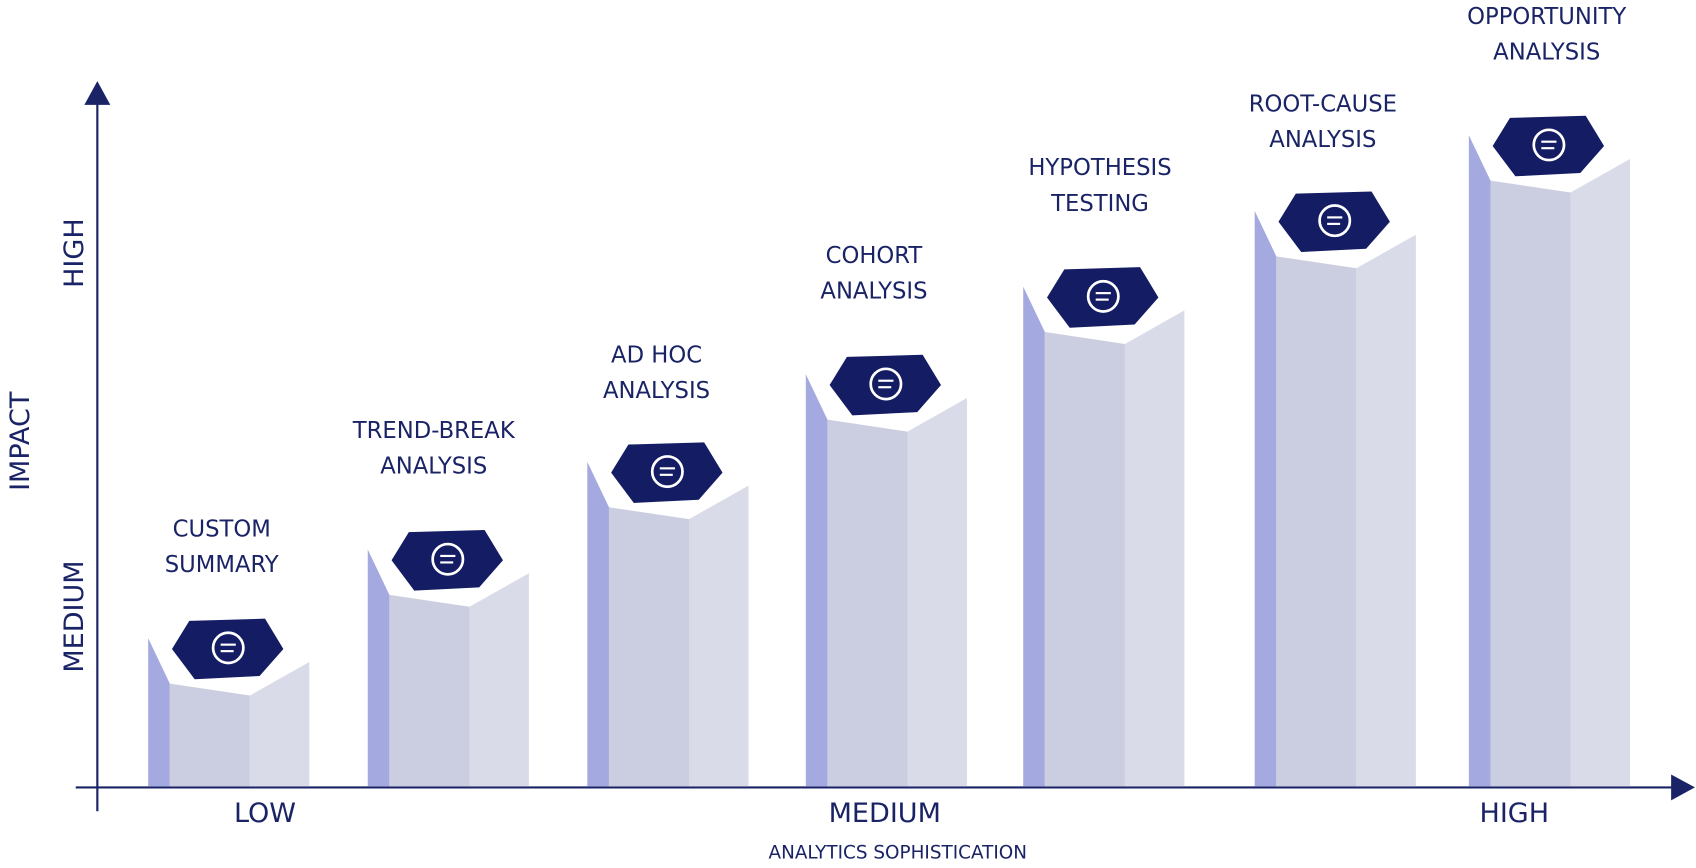  I want to click on y-axis-arrow, so click(97, 93).